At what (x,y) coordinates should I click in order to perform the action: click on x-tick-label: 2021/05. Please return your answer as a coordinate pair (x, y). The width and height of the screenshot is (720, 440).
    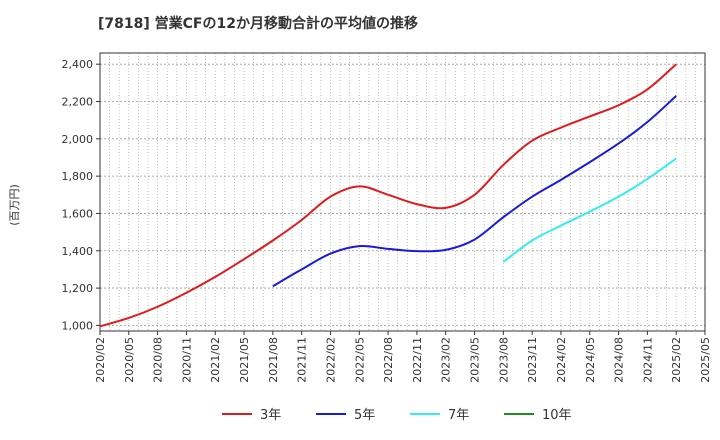
    Looking at the image, I should click on (244, 360).